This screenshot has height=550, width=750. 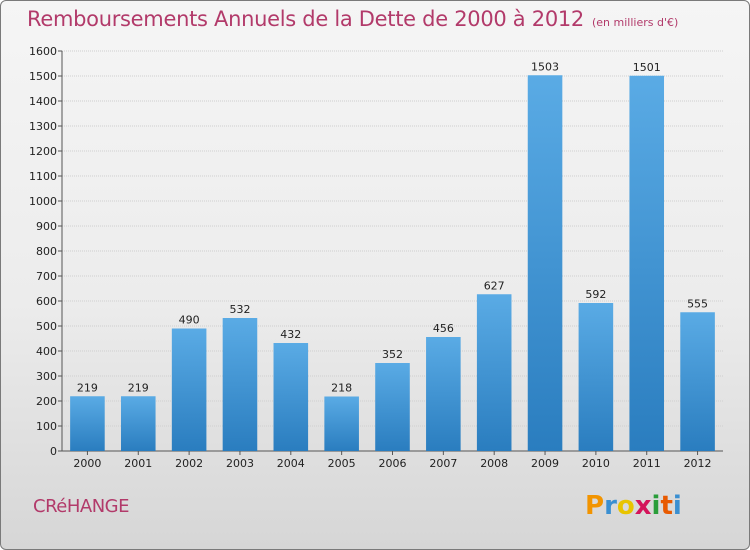 I want to click on bar-2001, so click(x=138, y=423).